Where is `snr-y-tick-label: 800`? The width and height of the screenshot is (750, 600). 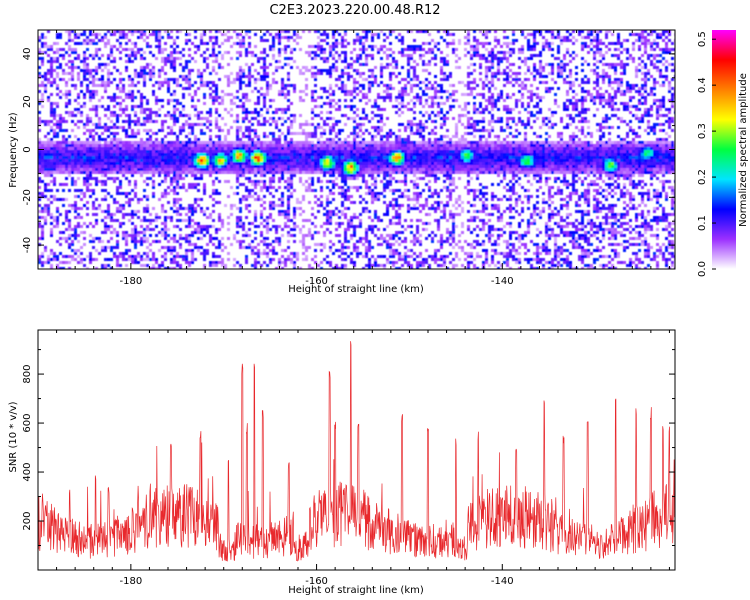 snr-y-tick-label: 800 is located at coordinates (27, 374).